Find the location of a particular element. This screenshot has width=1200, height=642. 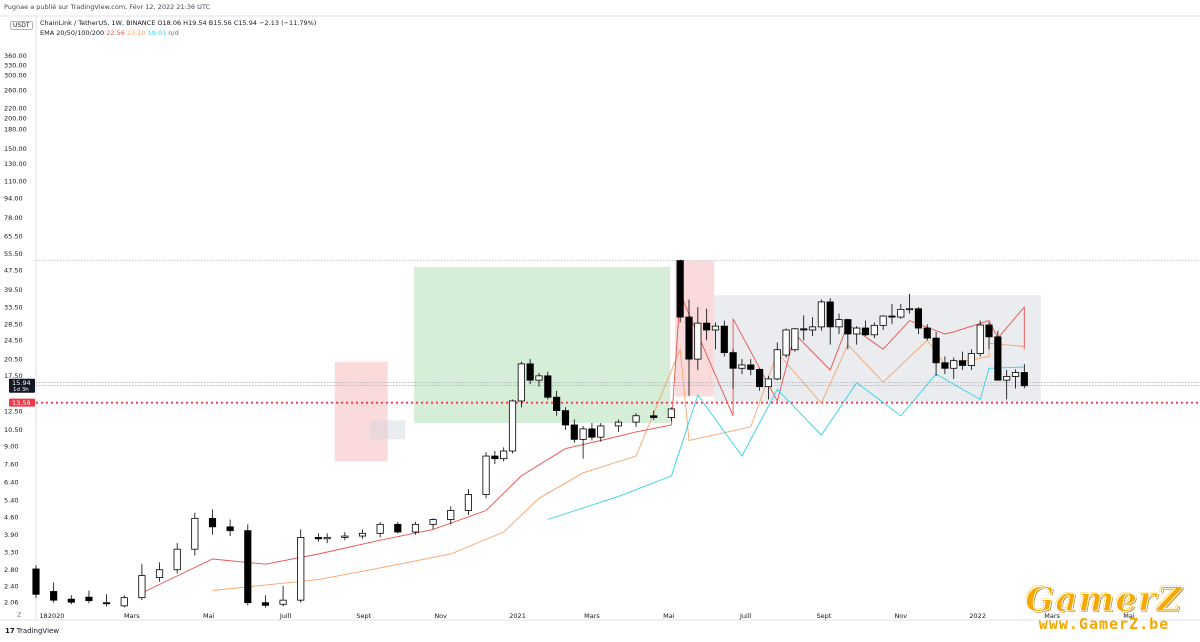

ema100-line is located at coordinates (786, 443).